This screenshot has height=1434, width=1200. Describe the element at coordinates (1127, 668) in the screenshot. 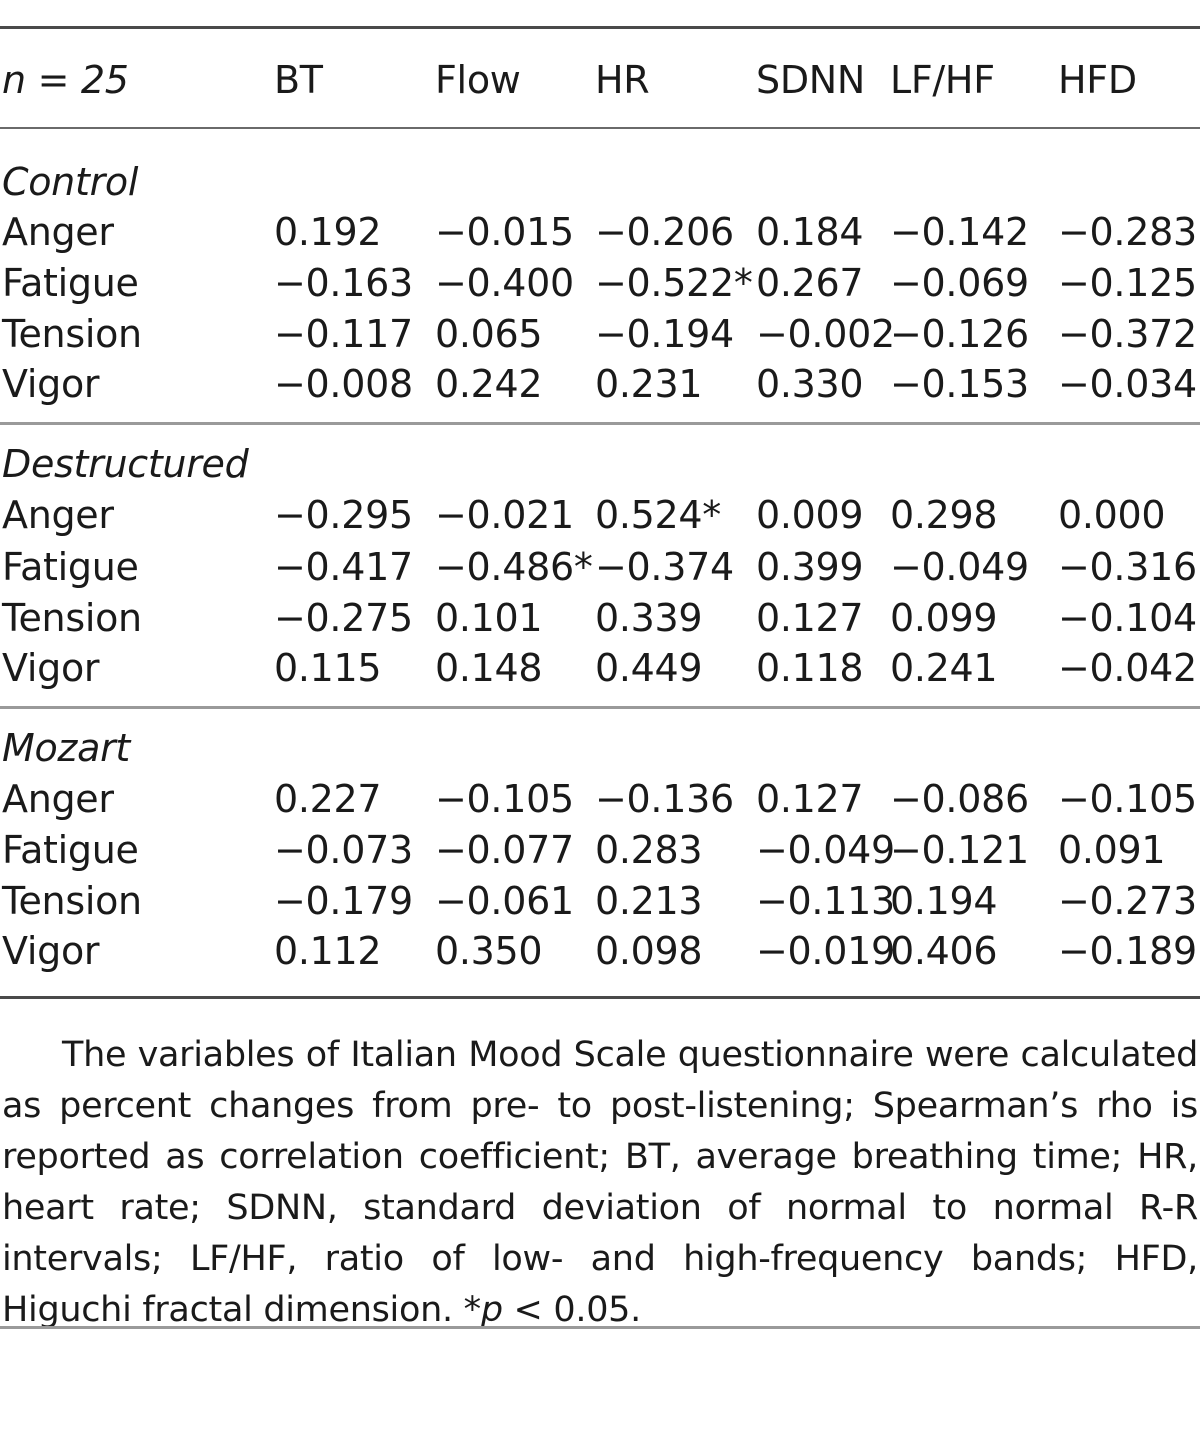

I see `table-cell: −0.042` at that location.